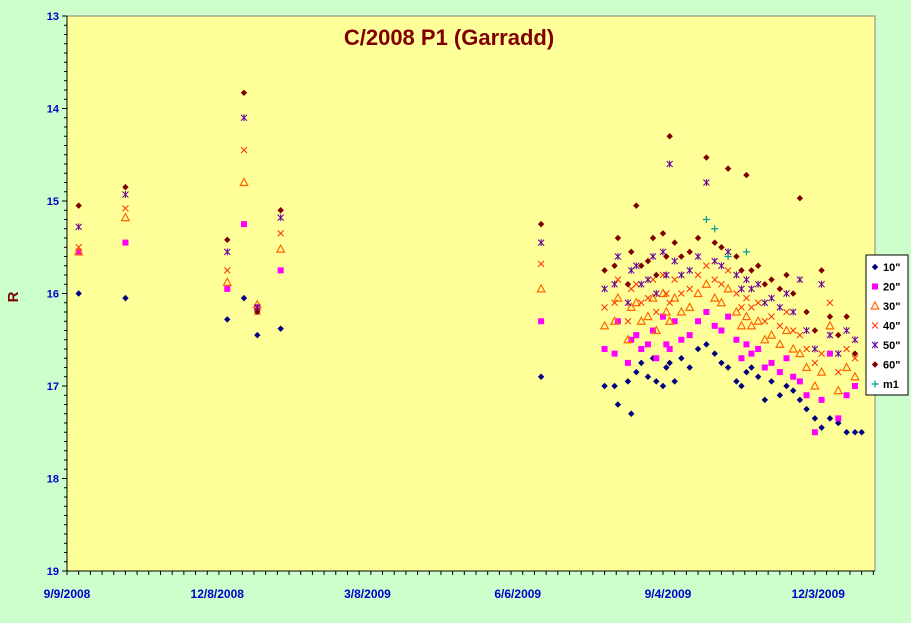  I want to click on legend-label: 30", so click(891, 307).